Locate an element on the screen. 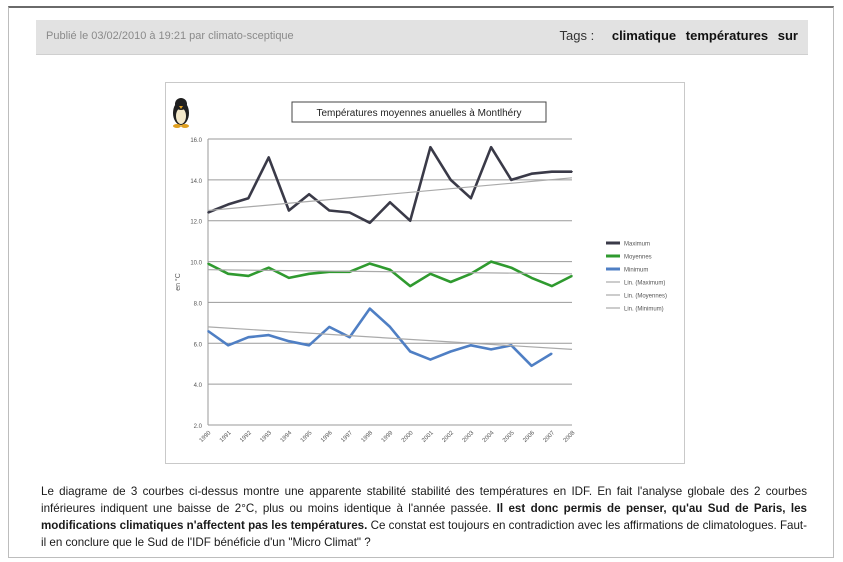 This screenshot has height=562, width=843. y-tick-label: 10.0 is located at coordinates (196, 264).